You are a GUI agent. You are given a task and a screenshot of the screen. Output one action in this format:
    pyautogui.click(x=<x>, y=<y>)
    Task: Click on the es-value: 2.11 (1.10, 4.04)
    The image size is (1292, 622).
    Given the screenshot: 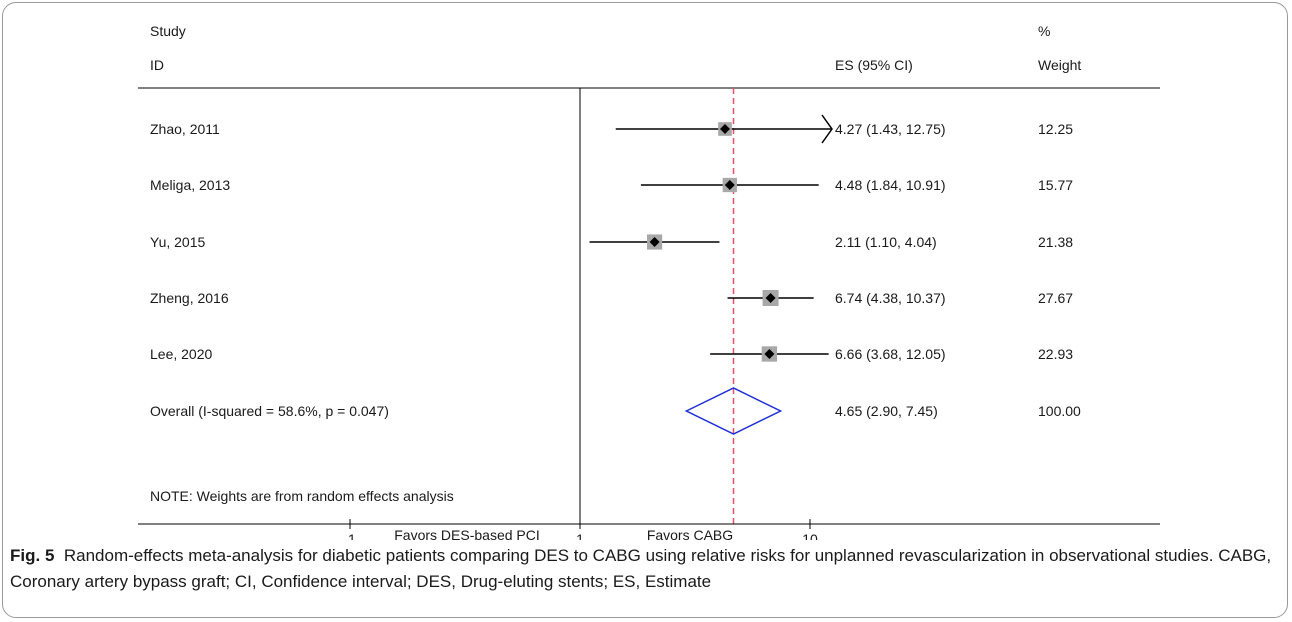 What is the action you would take?
    pyautogui.click(x=886, y=242)
    